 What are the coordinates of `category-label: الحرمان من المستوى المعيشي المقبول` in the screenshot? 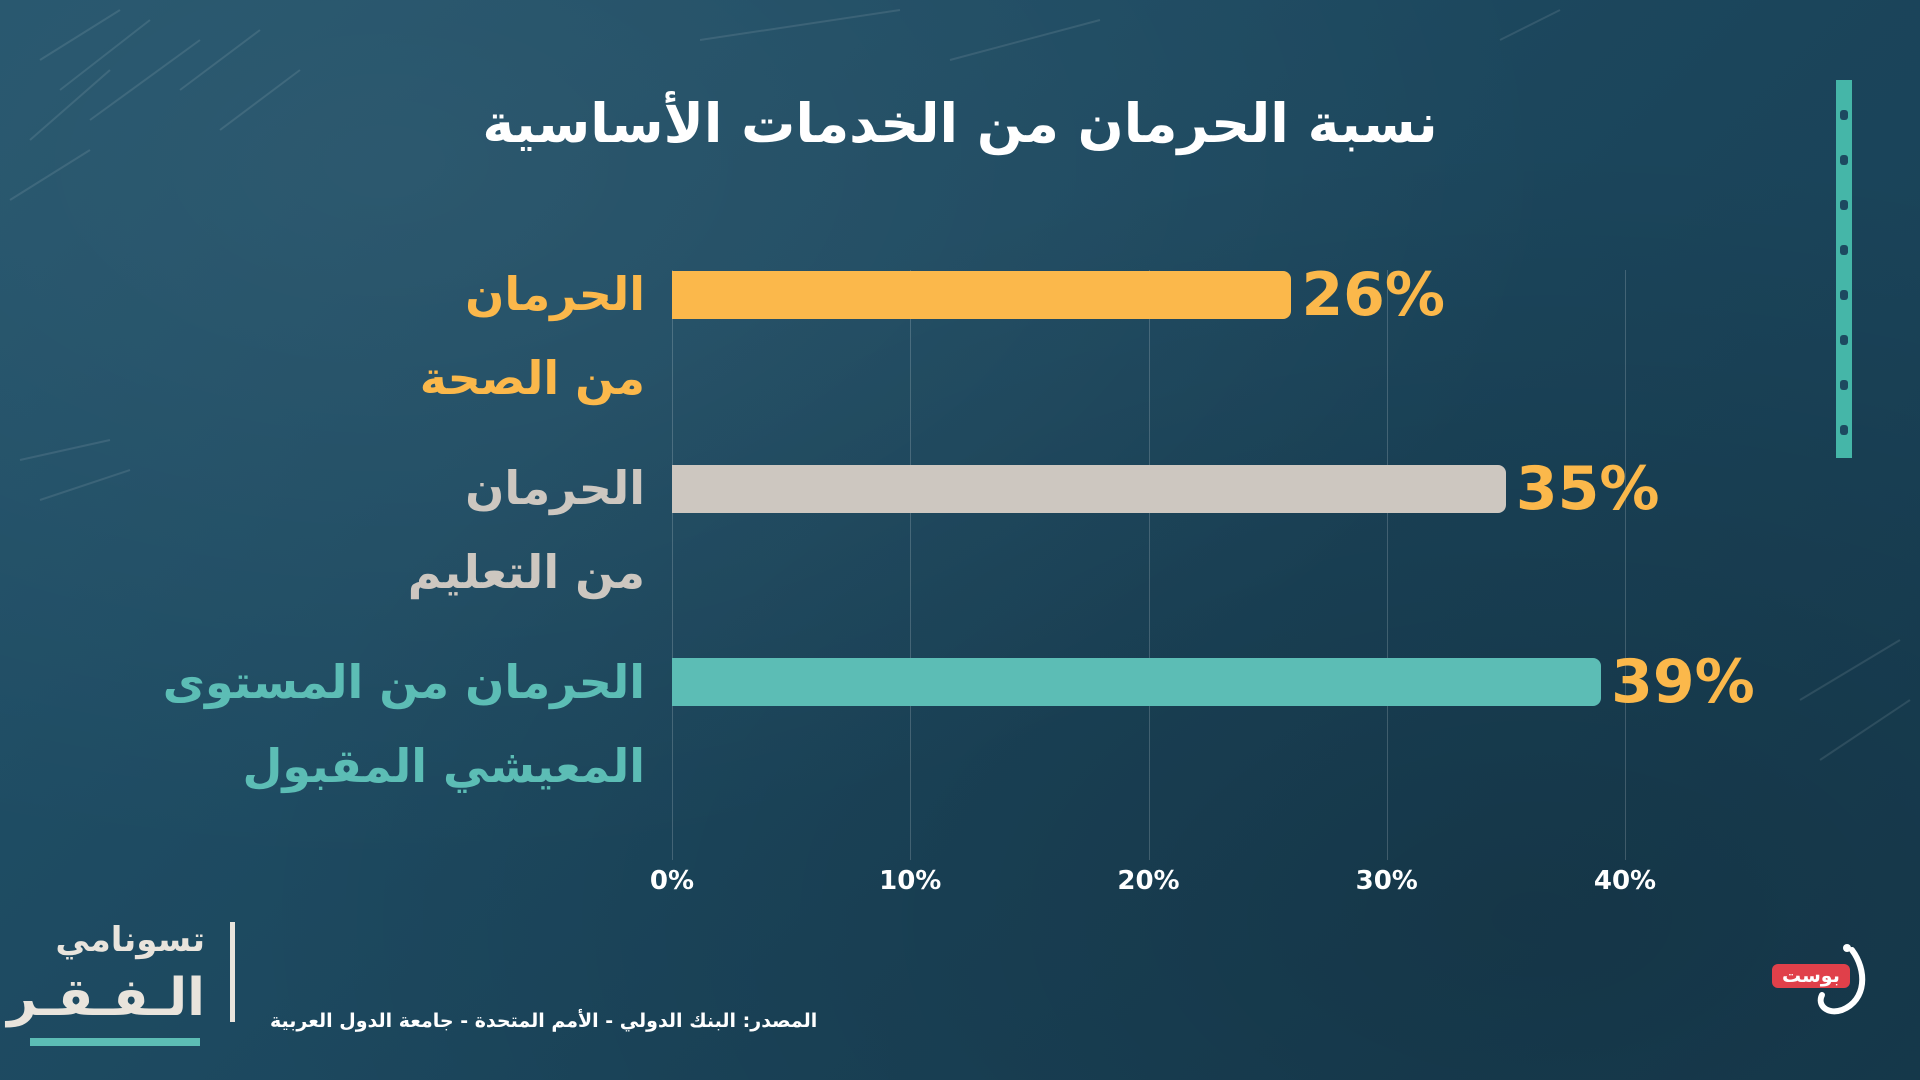 It's located at (403, 724).